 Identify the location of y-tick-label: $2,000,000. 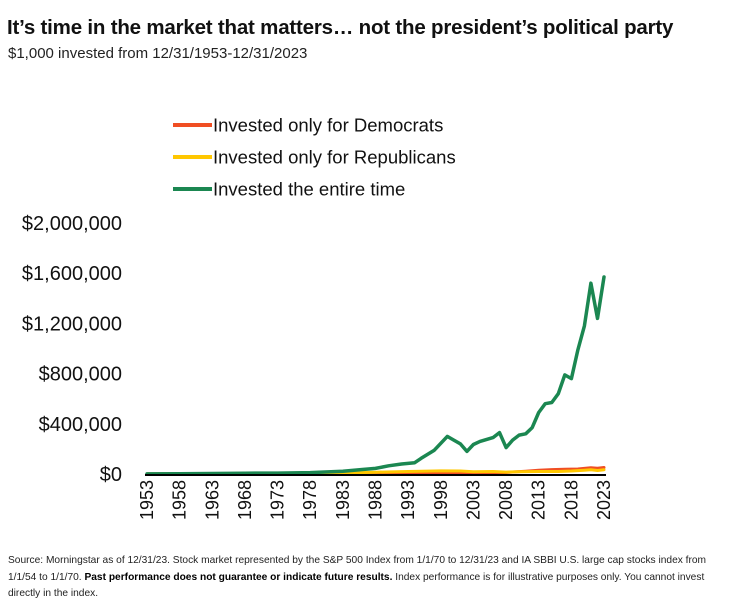
(72, 224).